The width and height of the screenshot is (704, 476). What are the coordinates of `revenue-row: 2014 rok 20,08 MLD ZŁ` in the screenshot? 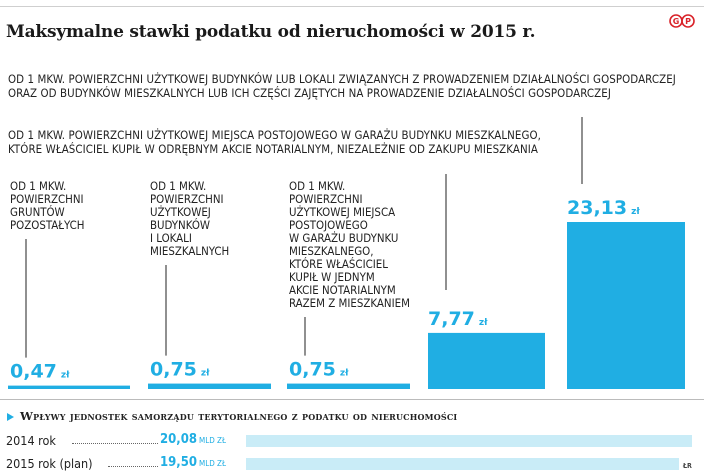 It's located at (351, 441).